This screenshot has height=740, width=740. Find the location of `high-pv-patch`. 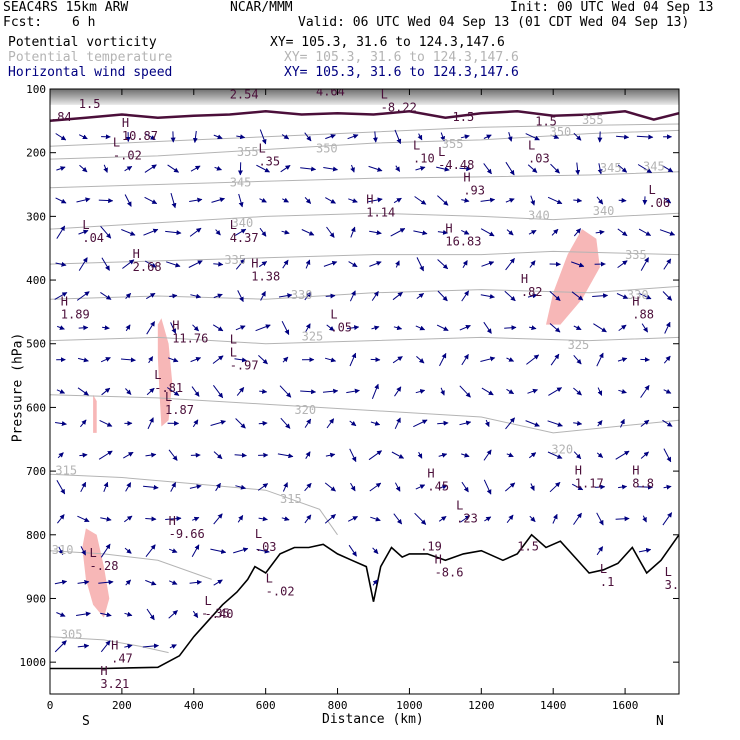

high-pv-patch is located at coordinates (95, 413).